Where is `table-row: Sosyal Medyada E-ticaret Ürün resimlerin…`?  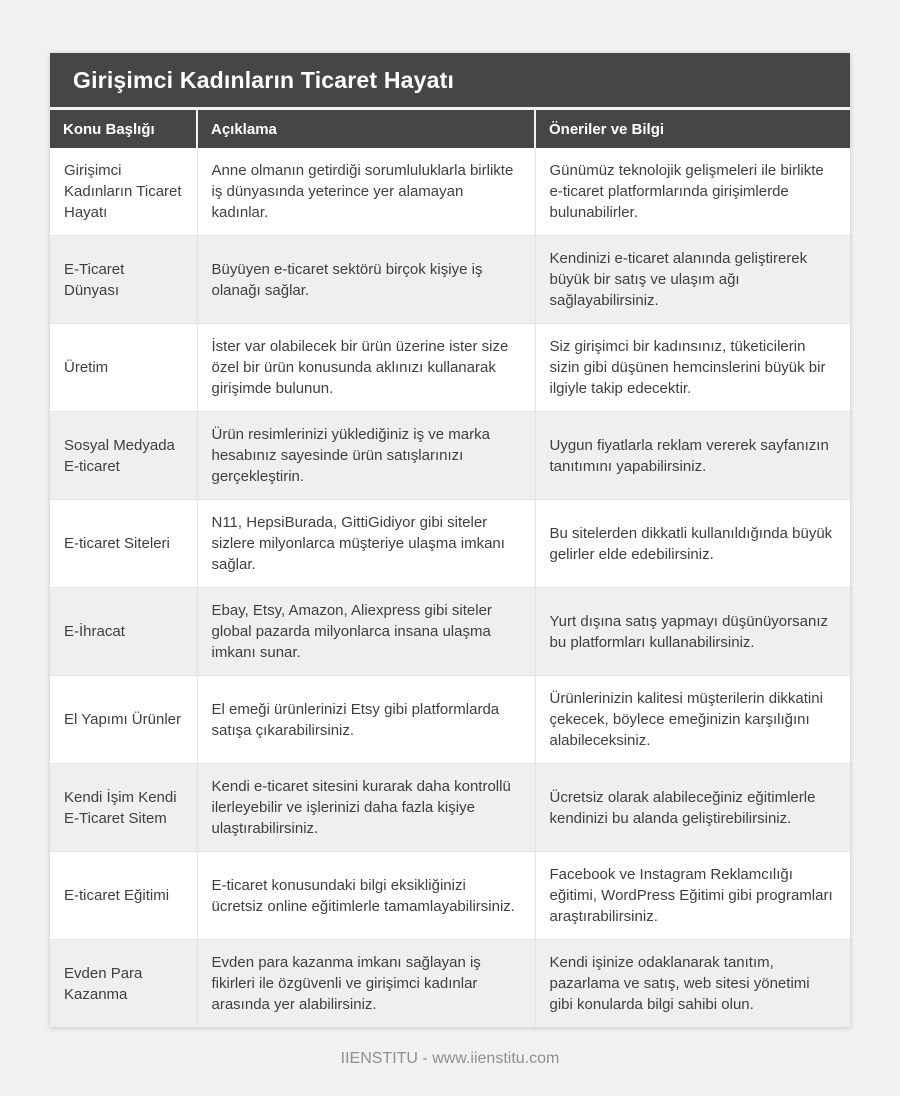 table-row: Sosyal Medyada E-ticaret Ürün resimlerin… is located at coordinates (450, 455).